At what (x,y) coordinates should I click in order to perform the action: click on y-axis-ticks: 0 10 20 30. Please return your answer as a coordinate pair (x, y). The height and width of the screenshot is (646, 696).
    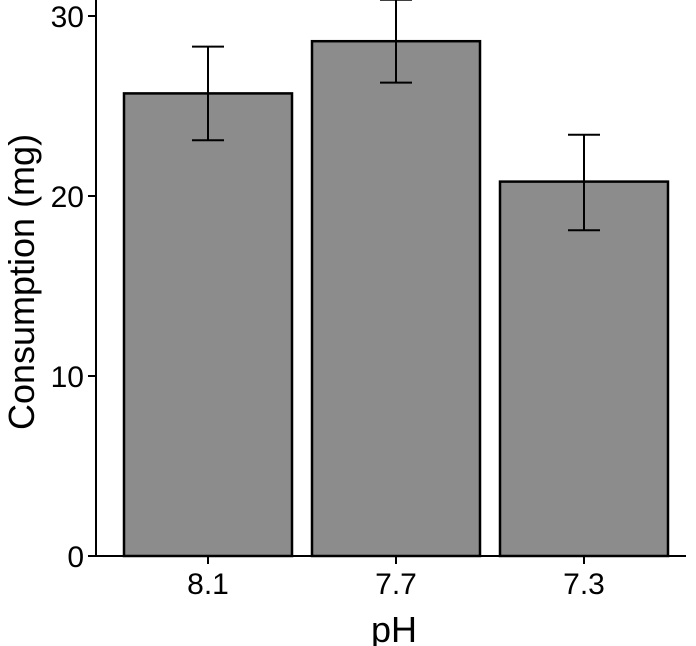
    Looking at the image, I should click on (73, 287).